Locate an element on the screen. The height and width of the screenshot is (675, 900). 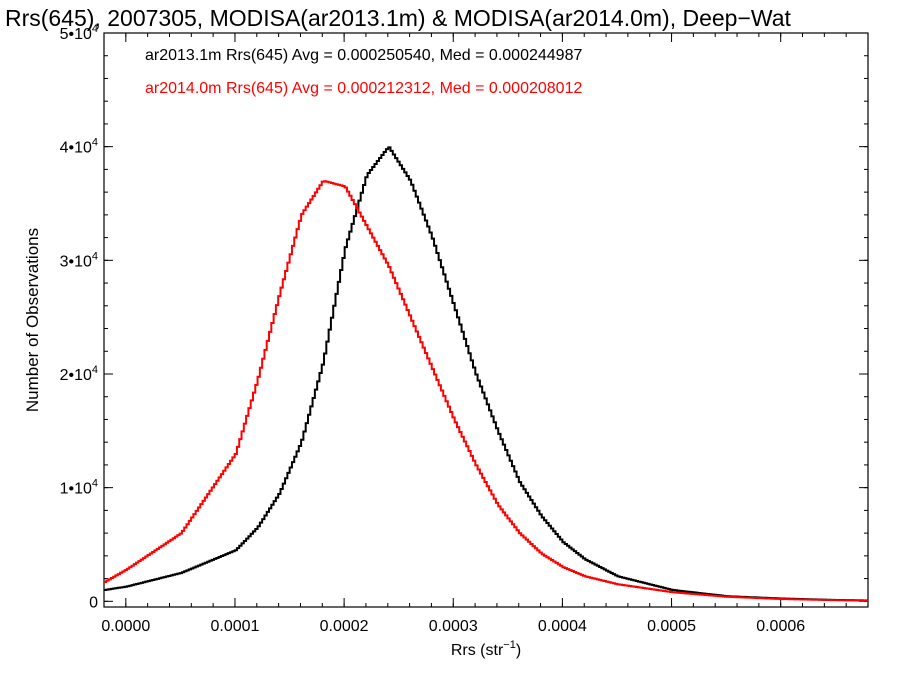
x-tick-label: 0.0003 is located at coordinates (453, 626).